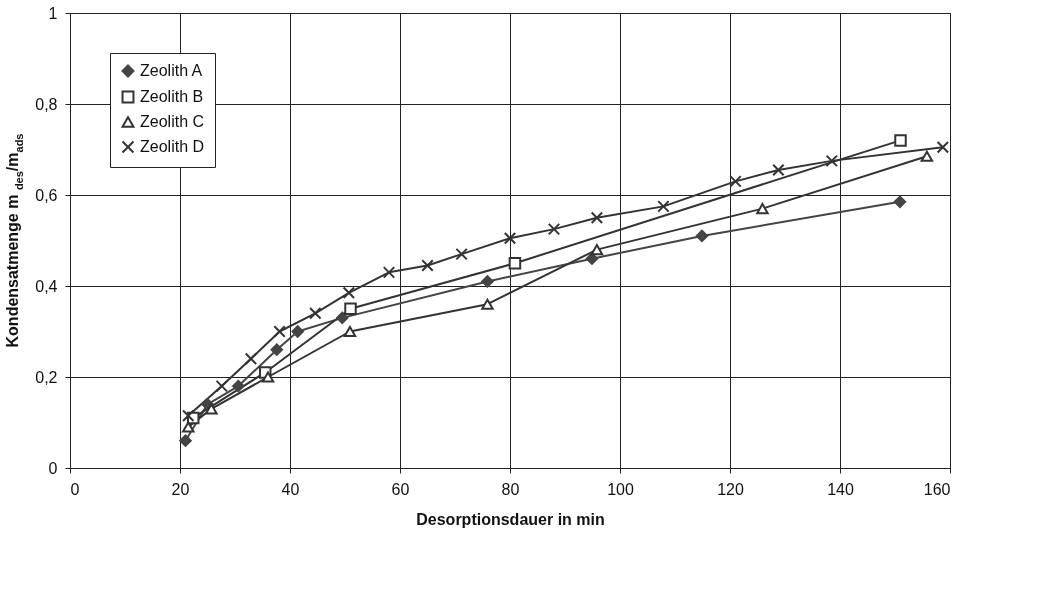 Image resolution: width=1044 pixels, height=594 pixels. What do you see at coordinates (46, 377) in the screenshot?
I see `y-tick-label: 0,2` at bounding box center [46, 377].